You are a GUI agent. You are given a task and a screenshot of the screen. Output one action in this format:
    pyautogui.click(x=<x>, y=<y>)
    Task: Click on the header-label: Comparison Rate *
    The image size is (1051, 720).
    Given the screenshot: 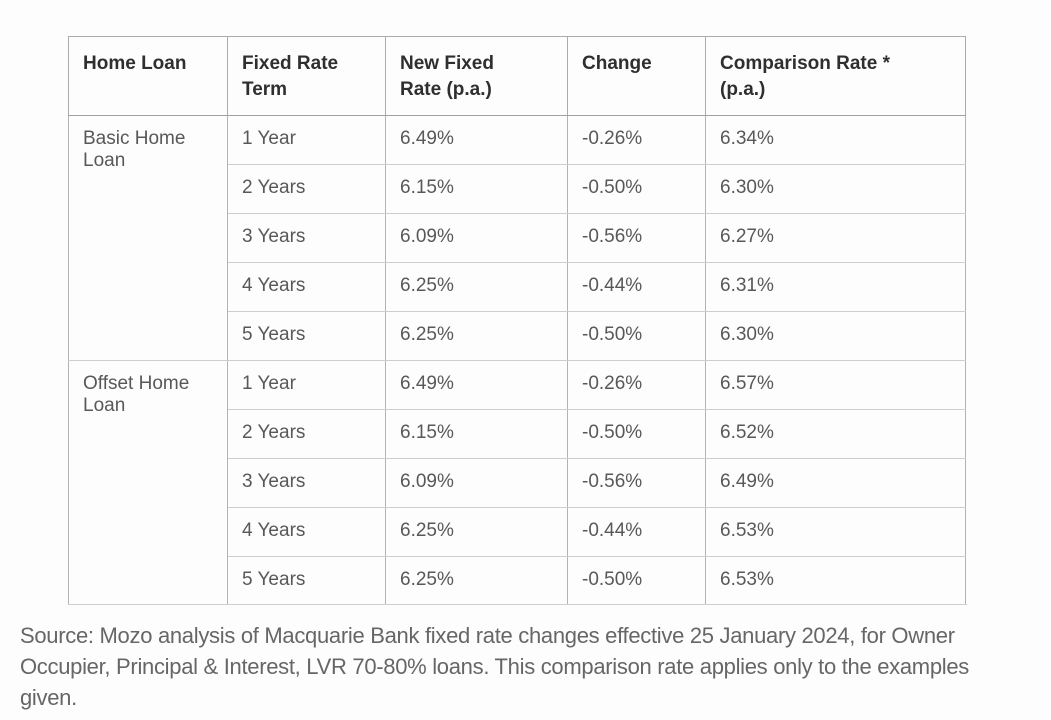 What is the action you would take?
    pyautogui.click(x=805, y=63)
    